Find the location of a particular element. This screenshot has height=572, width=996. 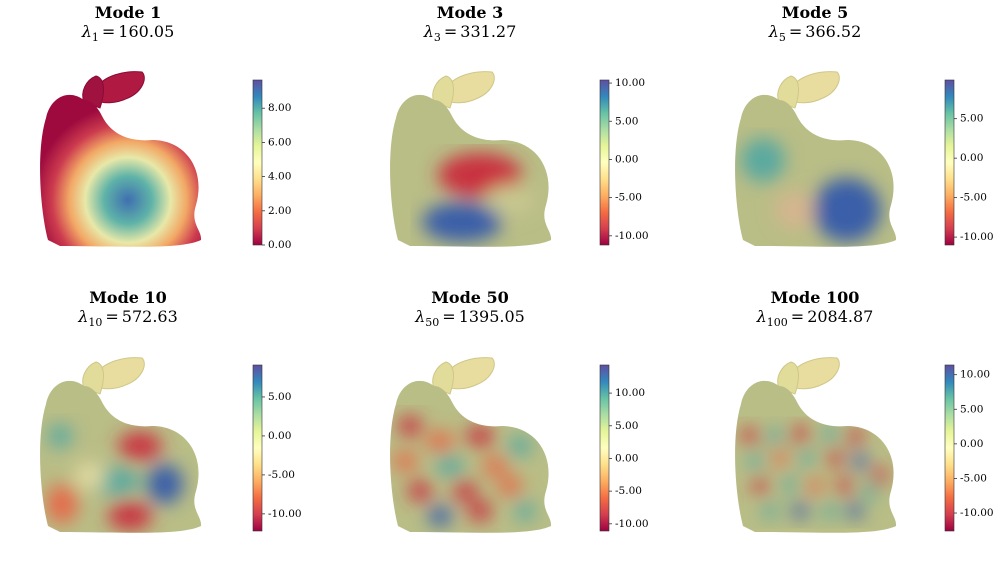

panel: Mode 1λ1 = 160.05 0.00 2.00 4.00 6.00 8.00 is located at coordinates (165, 127).